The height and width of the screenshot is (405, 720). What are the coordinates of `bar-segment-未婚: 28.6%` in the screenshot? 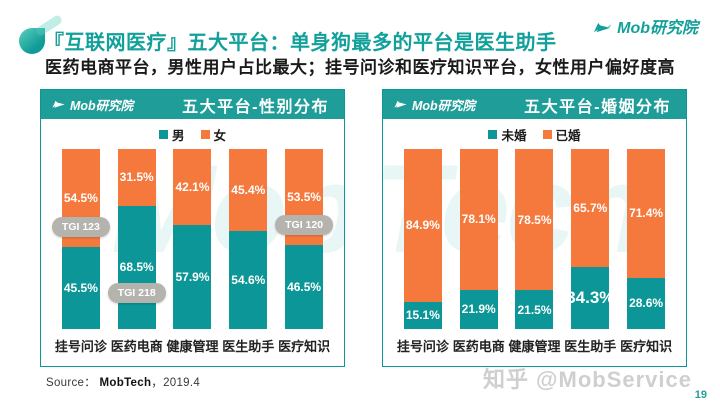 It's located at (646, 303).